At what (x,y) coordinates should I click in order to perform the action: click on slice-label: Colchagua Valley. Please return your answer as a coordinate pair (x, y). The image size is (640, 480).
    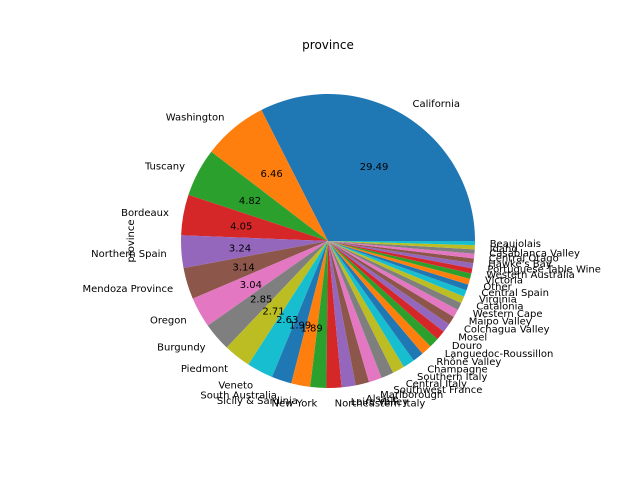
    Looking at the image, I should click on (507, 330).